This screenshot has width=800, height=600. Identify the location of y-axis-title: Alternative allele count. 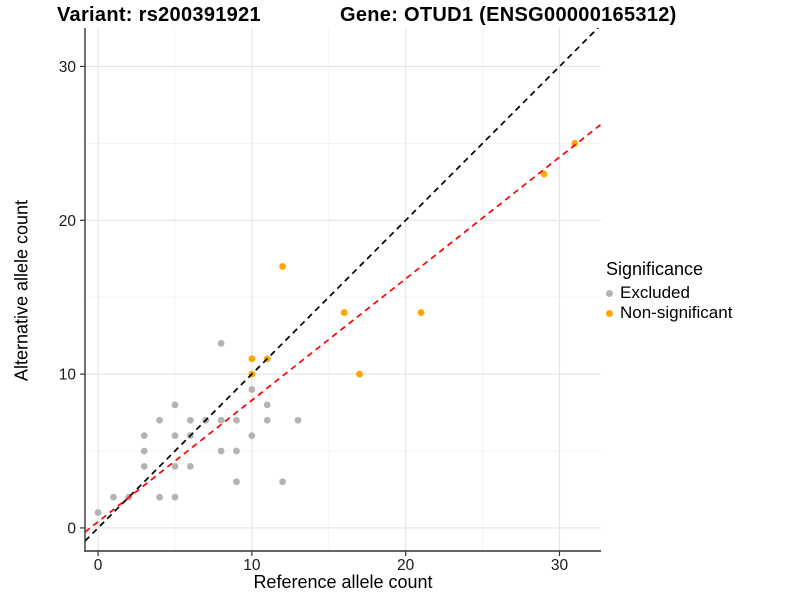
(21, 290).